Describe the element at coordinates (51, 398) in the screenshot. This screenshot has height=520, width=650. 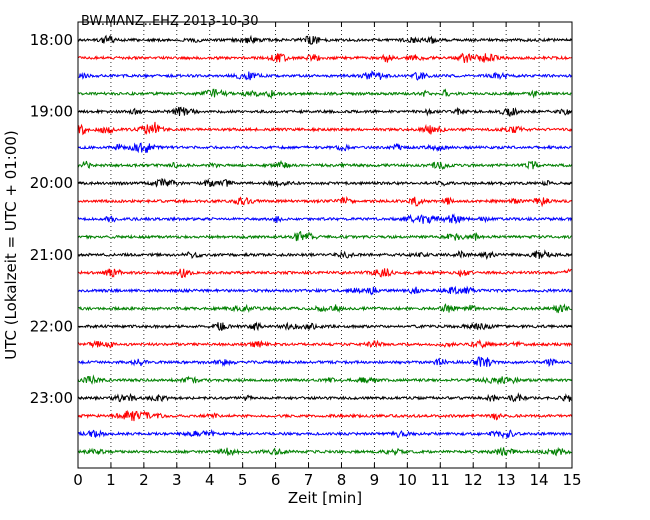
I see `y-tick-label: 23:00` at that location.